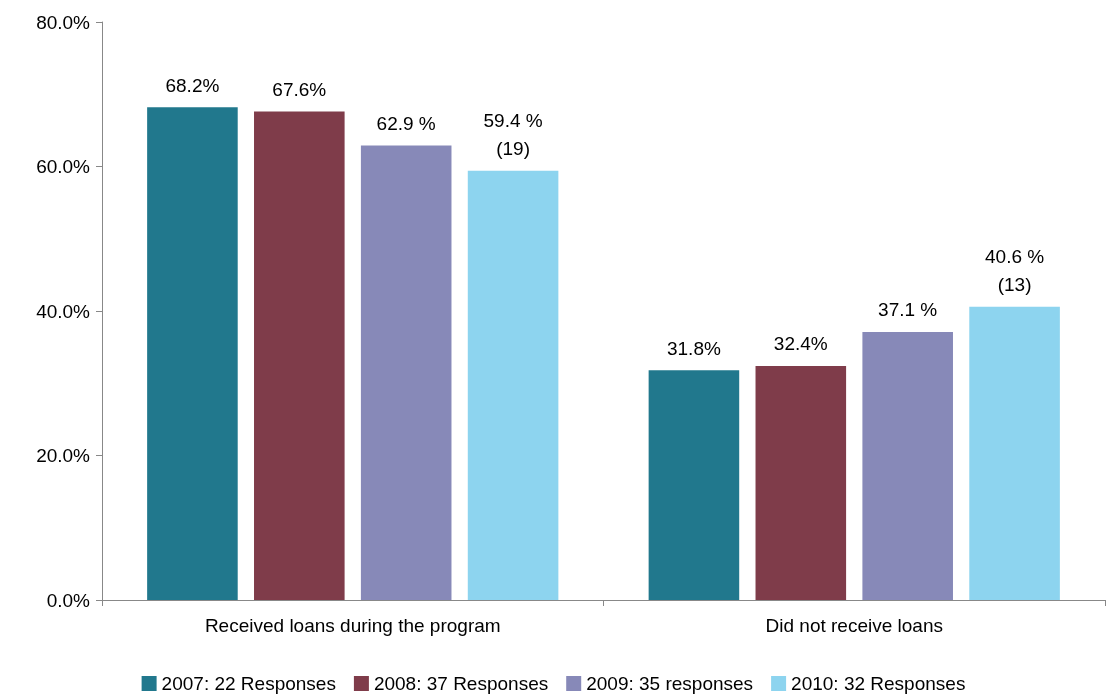 Image resolution: width=1107 pixels, height=700 pixels. Describe the element at coordinates (800, 344) in the screenshot. I see `data-label: 32.4%` at that location.